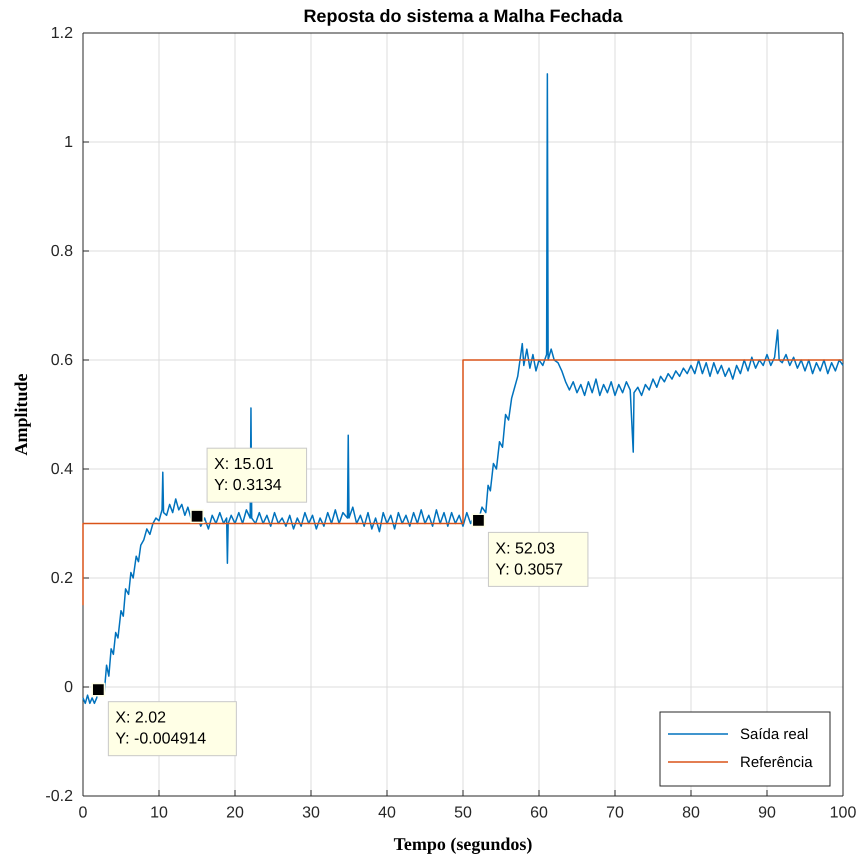 Image resolution: width=861 pixels, height=856 pixels. What do you see at coordinates (235, 813) in the screenshot?
I see `x-tick-label: 20` at bounding box center [235, 813].